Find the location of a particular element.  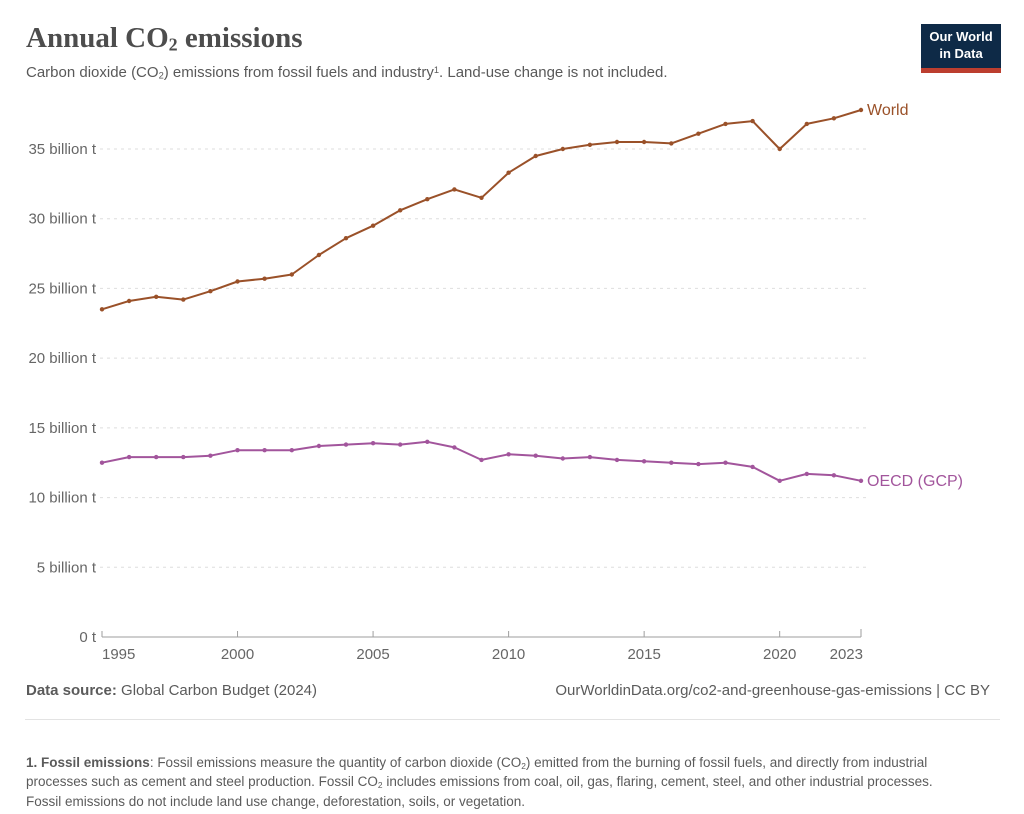

x-axis-tick-label: 2000 is located at coordinates (237, 654).